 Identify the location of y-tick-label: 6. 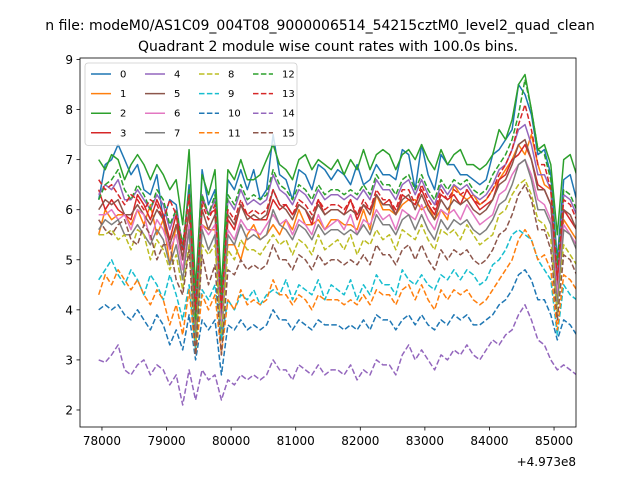
(69, 210).